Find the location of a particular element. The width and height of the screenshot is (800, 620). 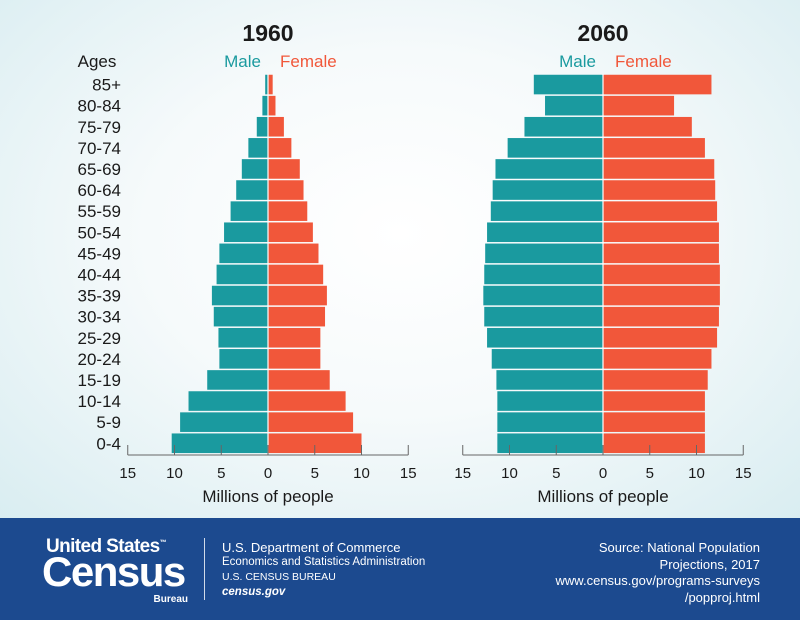

legend-male: Male is located at coordinates (577, 61).